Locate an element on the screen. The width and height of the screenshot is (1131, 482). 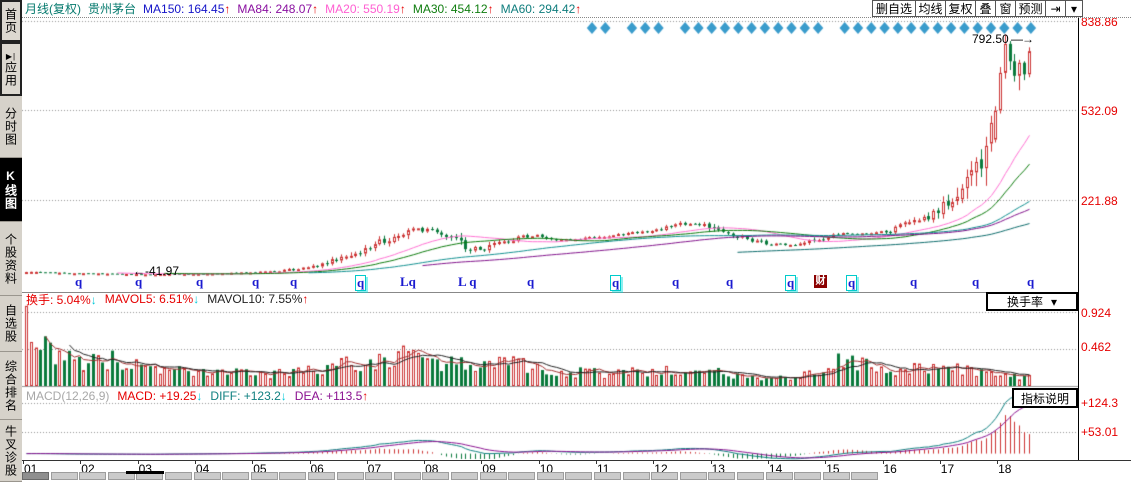
indicator-help-button: 指标说明 is located at coordinates (1045, 398).